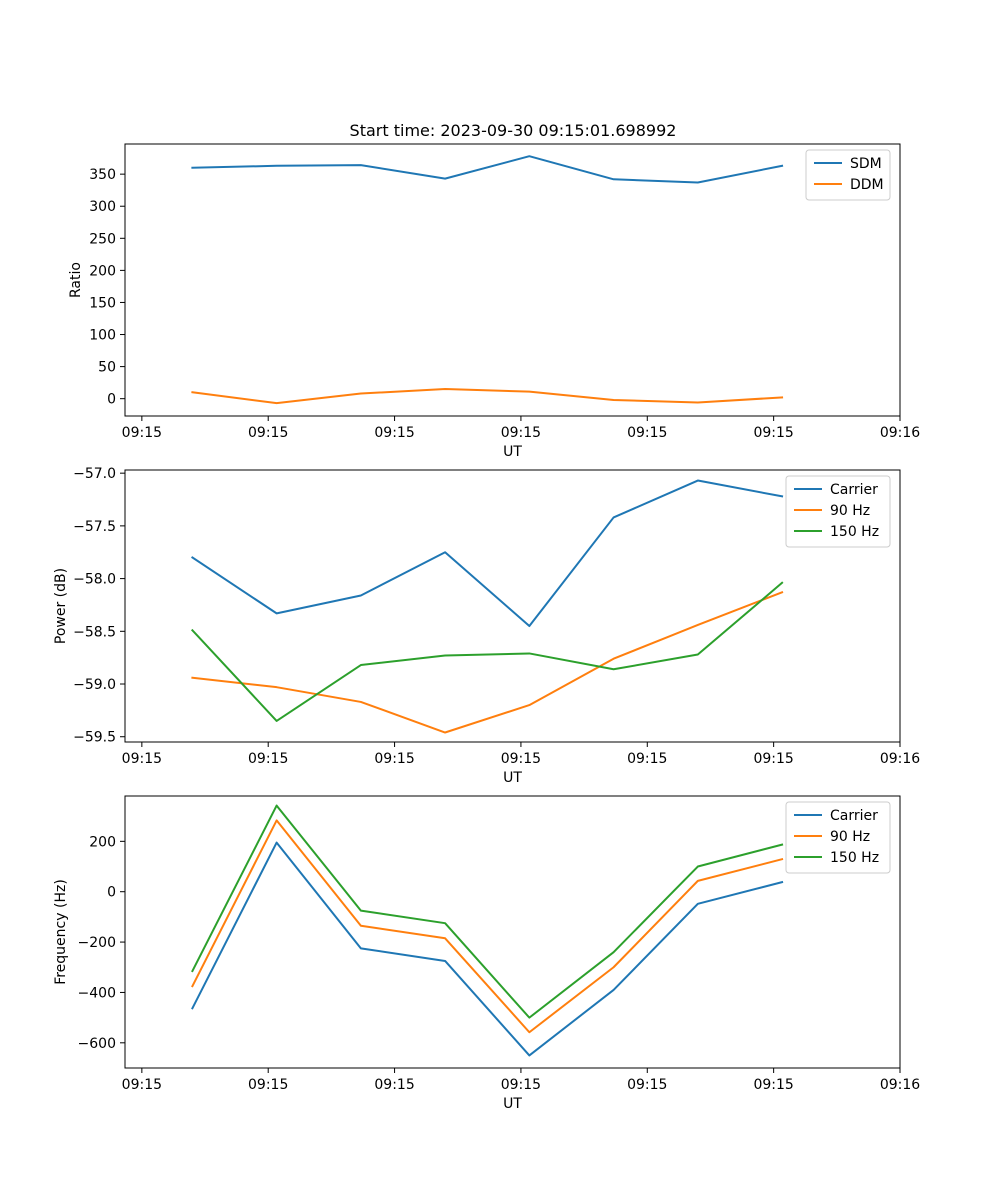 The height and width of the screenshot is (1200, 1000). Describe the element at coordinates (94, 580) in the screenshot. I see `y-tick-label: −58.0` at that location.